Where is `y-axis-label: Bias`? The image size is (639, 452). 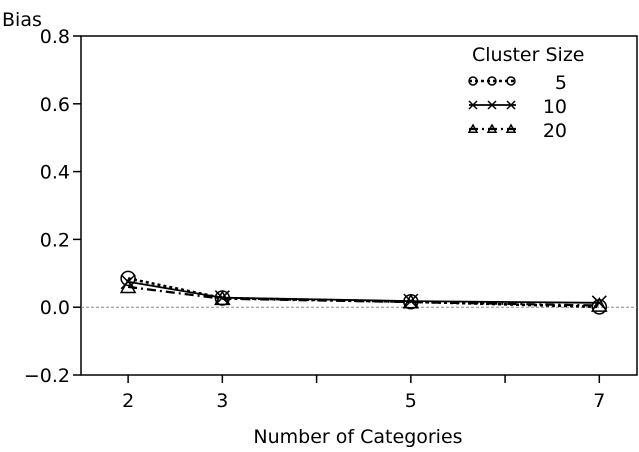
y-axis-label: Bias is located at coordinates (22, 20).